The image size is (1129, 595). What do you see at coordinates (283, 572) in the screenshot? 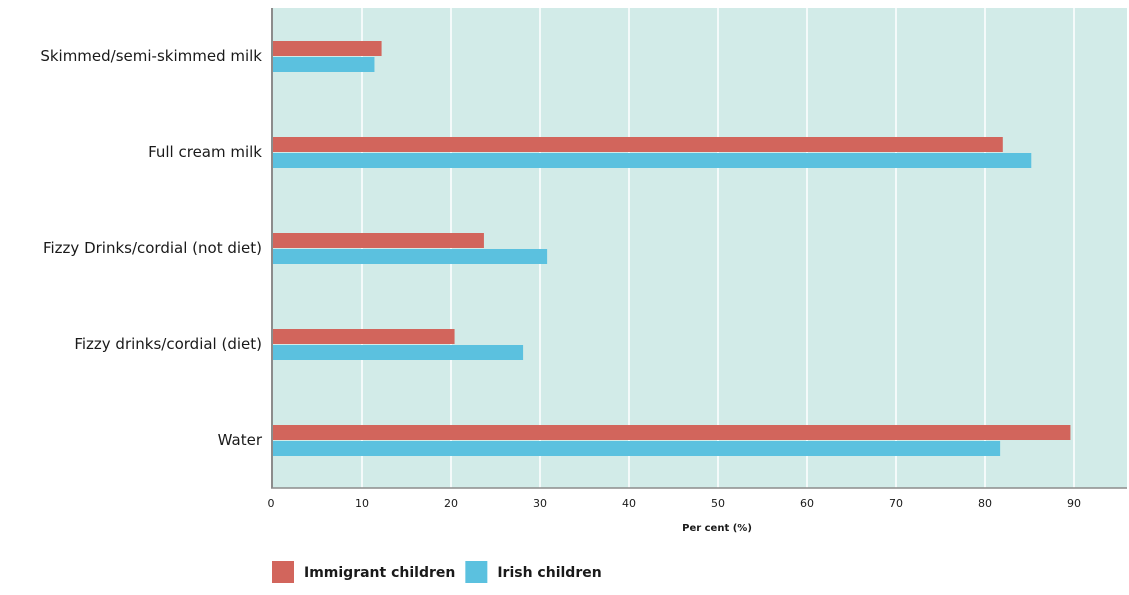
I see `legend-swatch-immigrant` at bounding box center [283, 572].